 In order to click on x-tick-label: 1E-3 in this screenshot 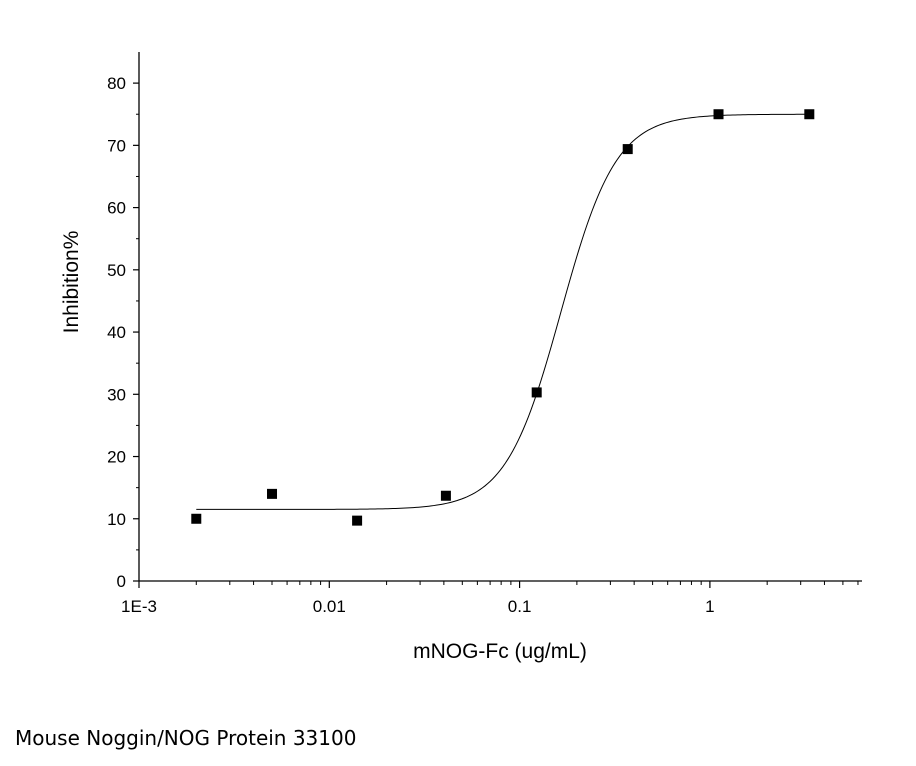, I will do `click(139, 606)`.